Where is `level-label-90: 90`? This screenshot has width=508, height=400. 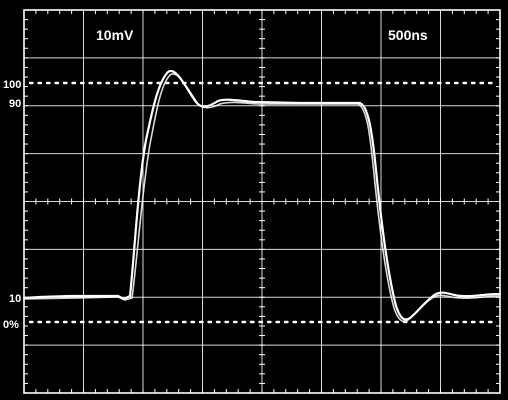 level-label-90: 90 is located at coordinates (15, 104).